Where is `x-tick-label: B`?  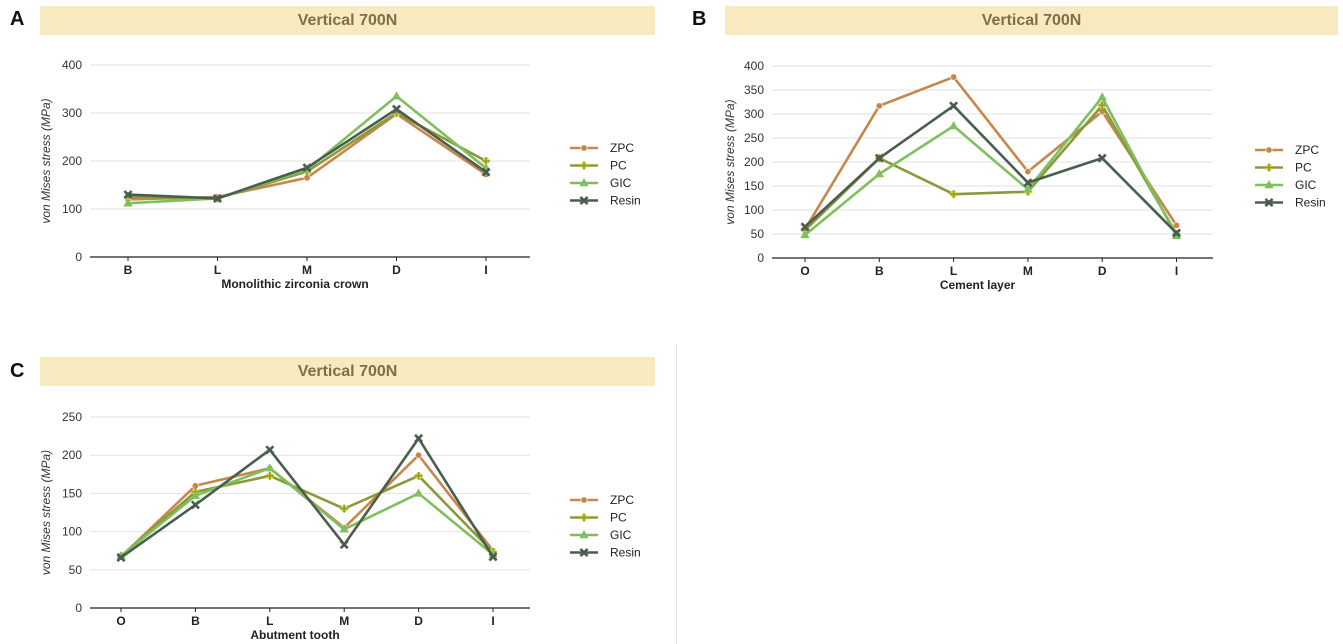
x-tick-label: B is located at coordinates (879, 271).